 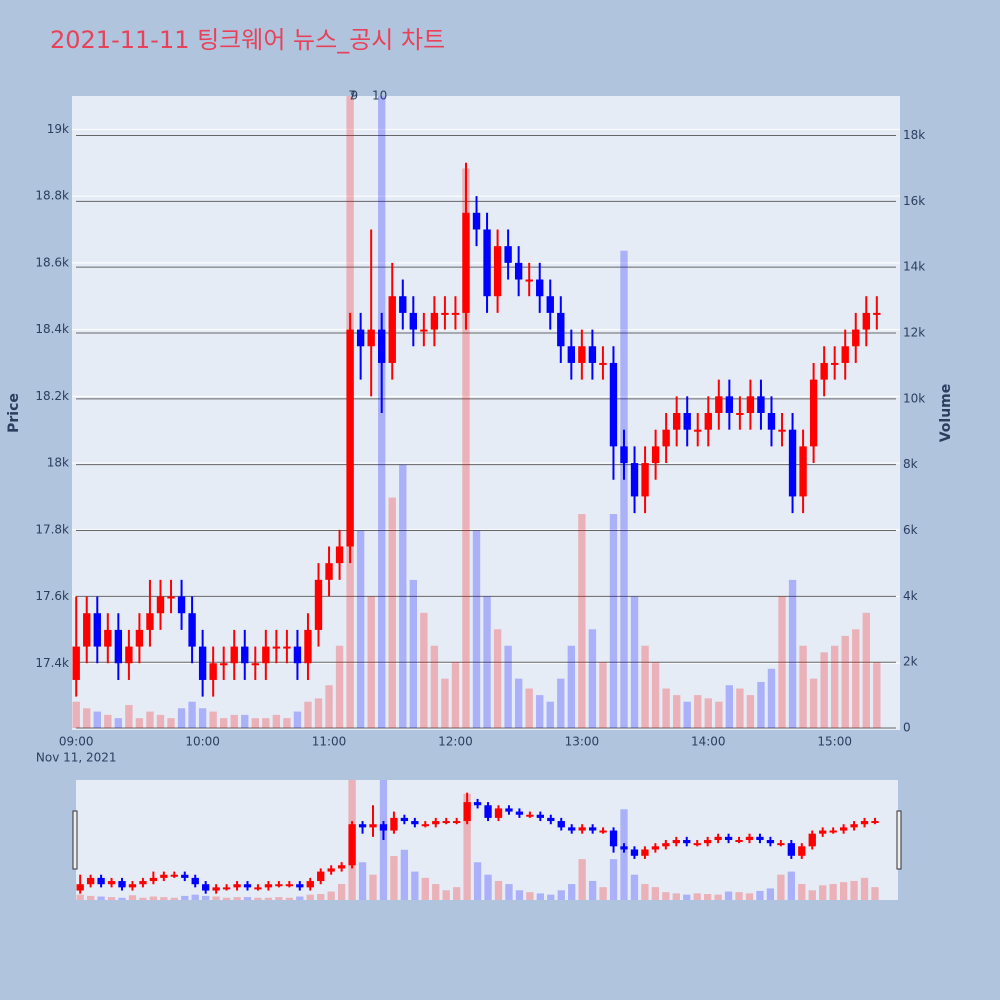 I want to click on x-tick-label: 12:00, so click(x=455, y=742).